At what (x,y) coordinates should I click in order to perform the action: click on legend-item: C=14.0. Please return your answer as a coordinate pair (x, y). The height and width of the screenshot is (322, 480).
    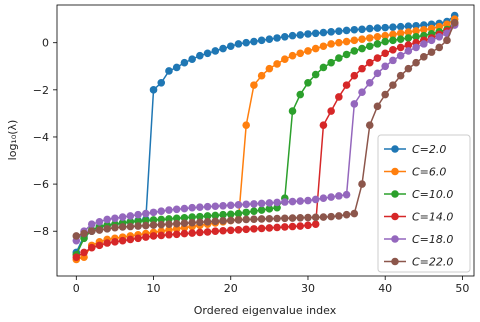
    Looking at the image, I should click on (418, 217).